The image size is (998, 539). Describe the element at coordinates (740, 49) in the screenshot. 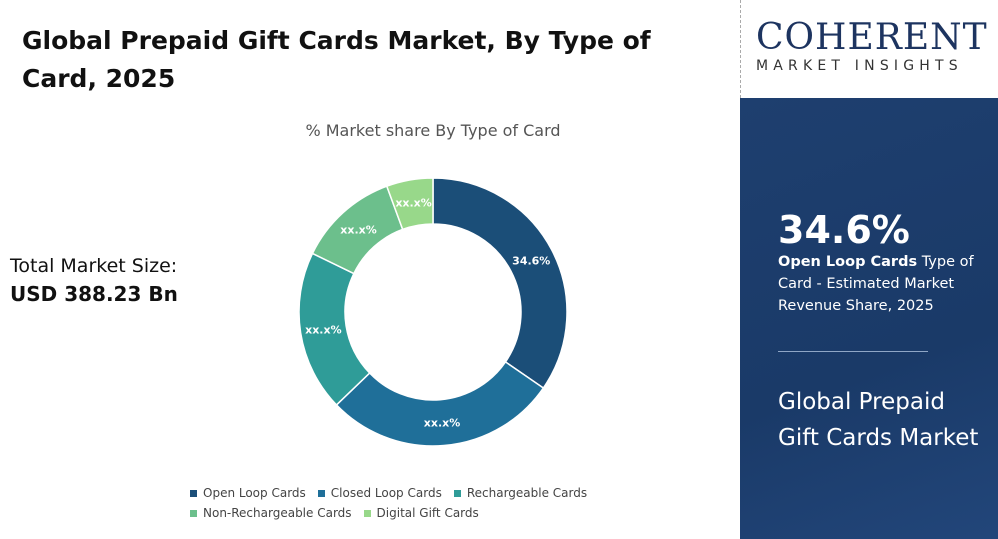

I see `divider` at that location.